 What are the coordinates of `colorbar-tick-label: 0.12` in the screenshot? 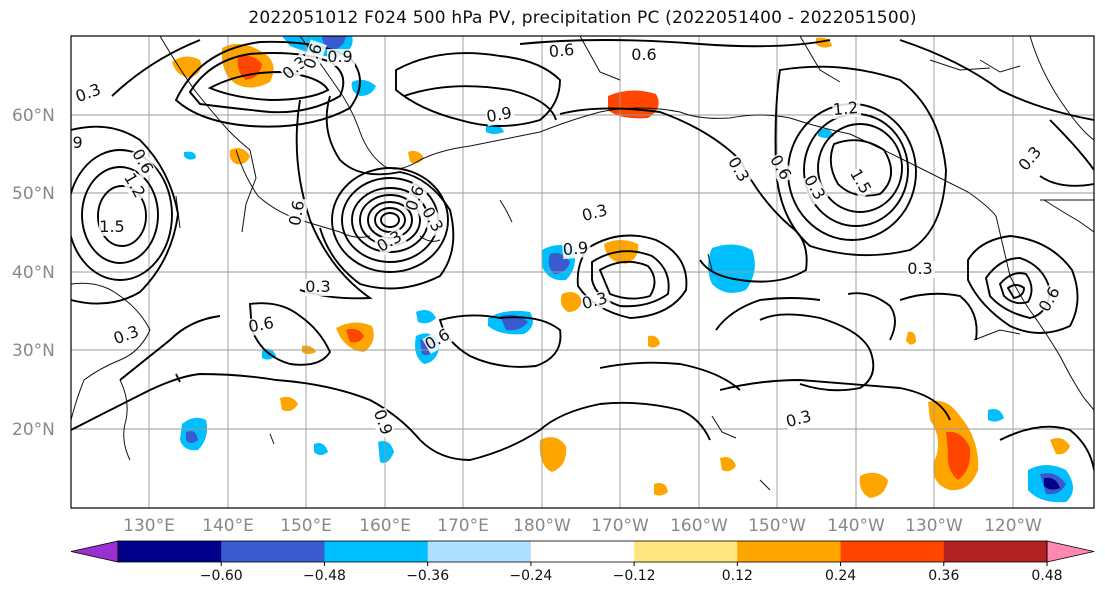 It's located at (737, 576).